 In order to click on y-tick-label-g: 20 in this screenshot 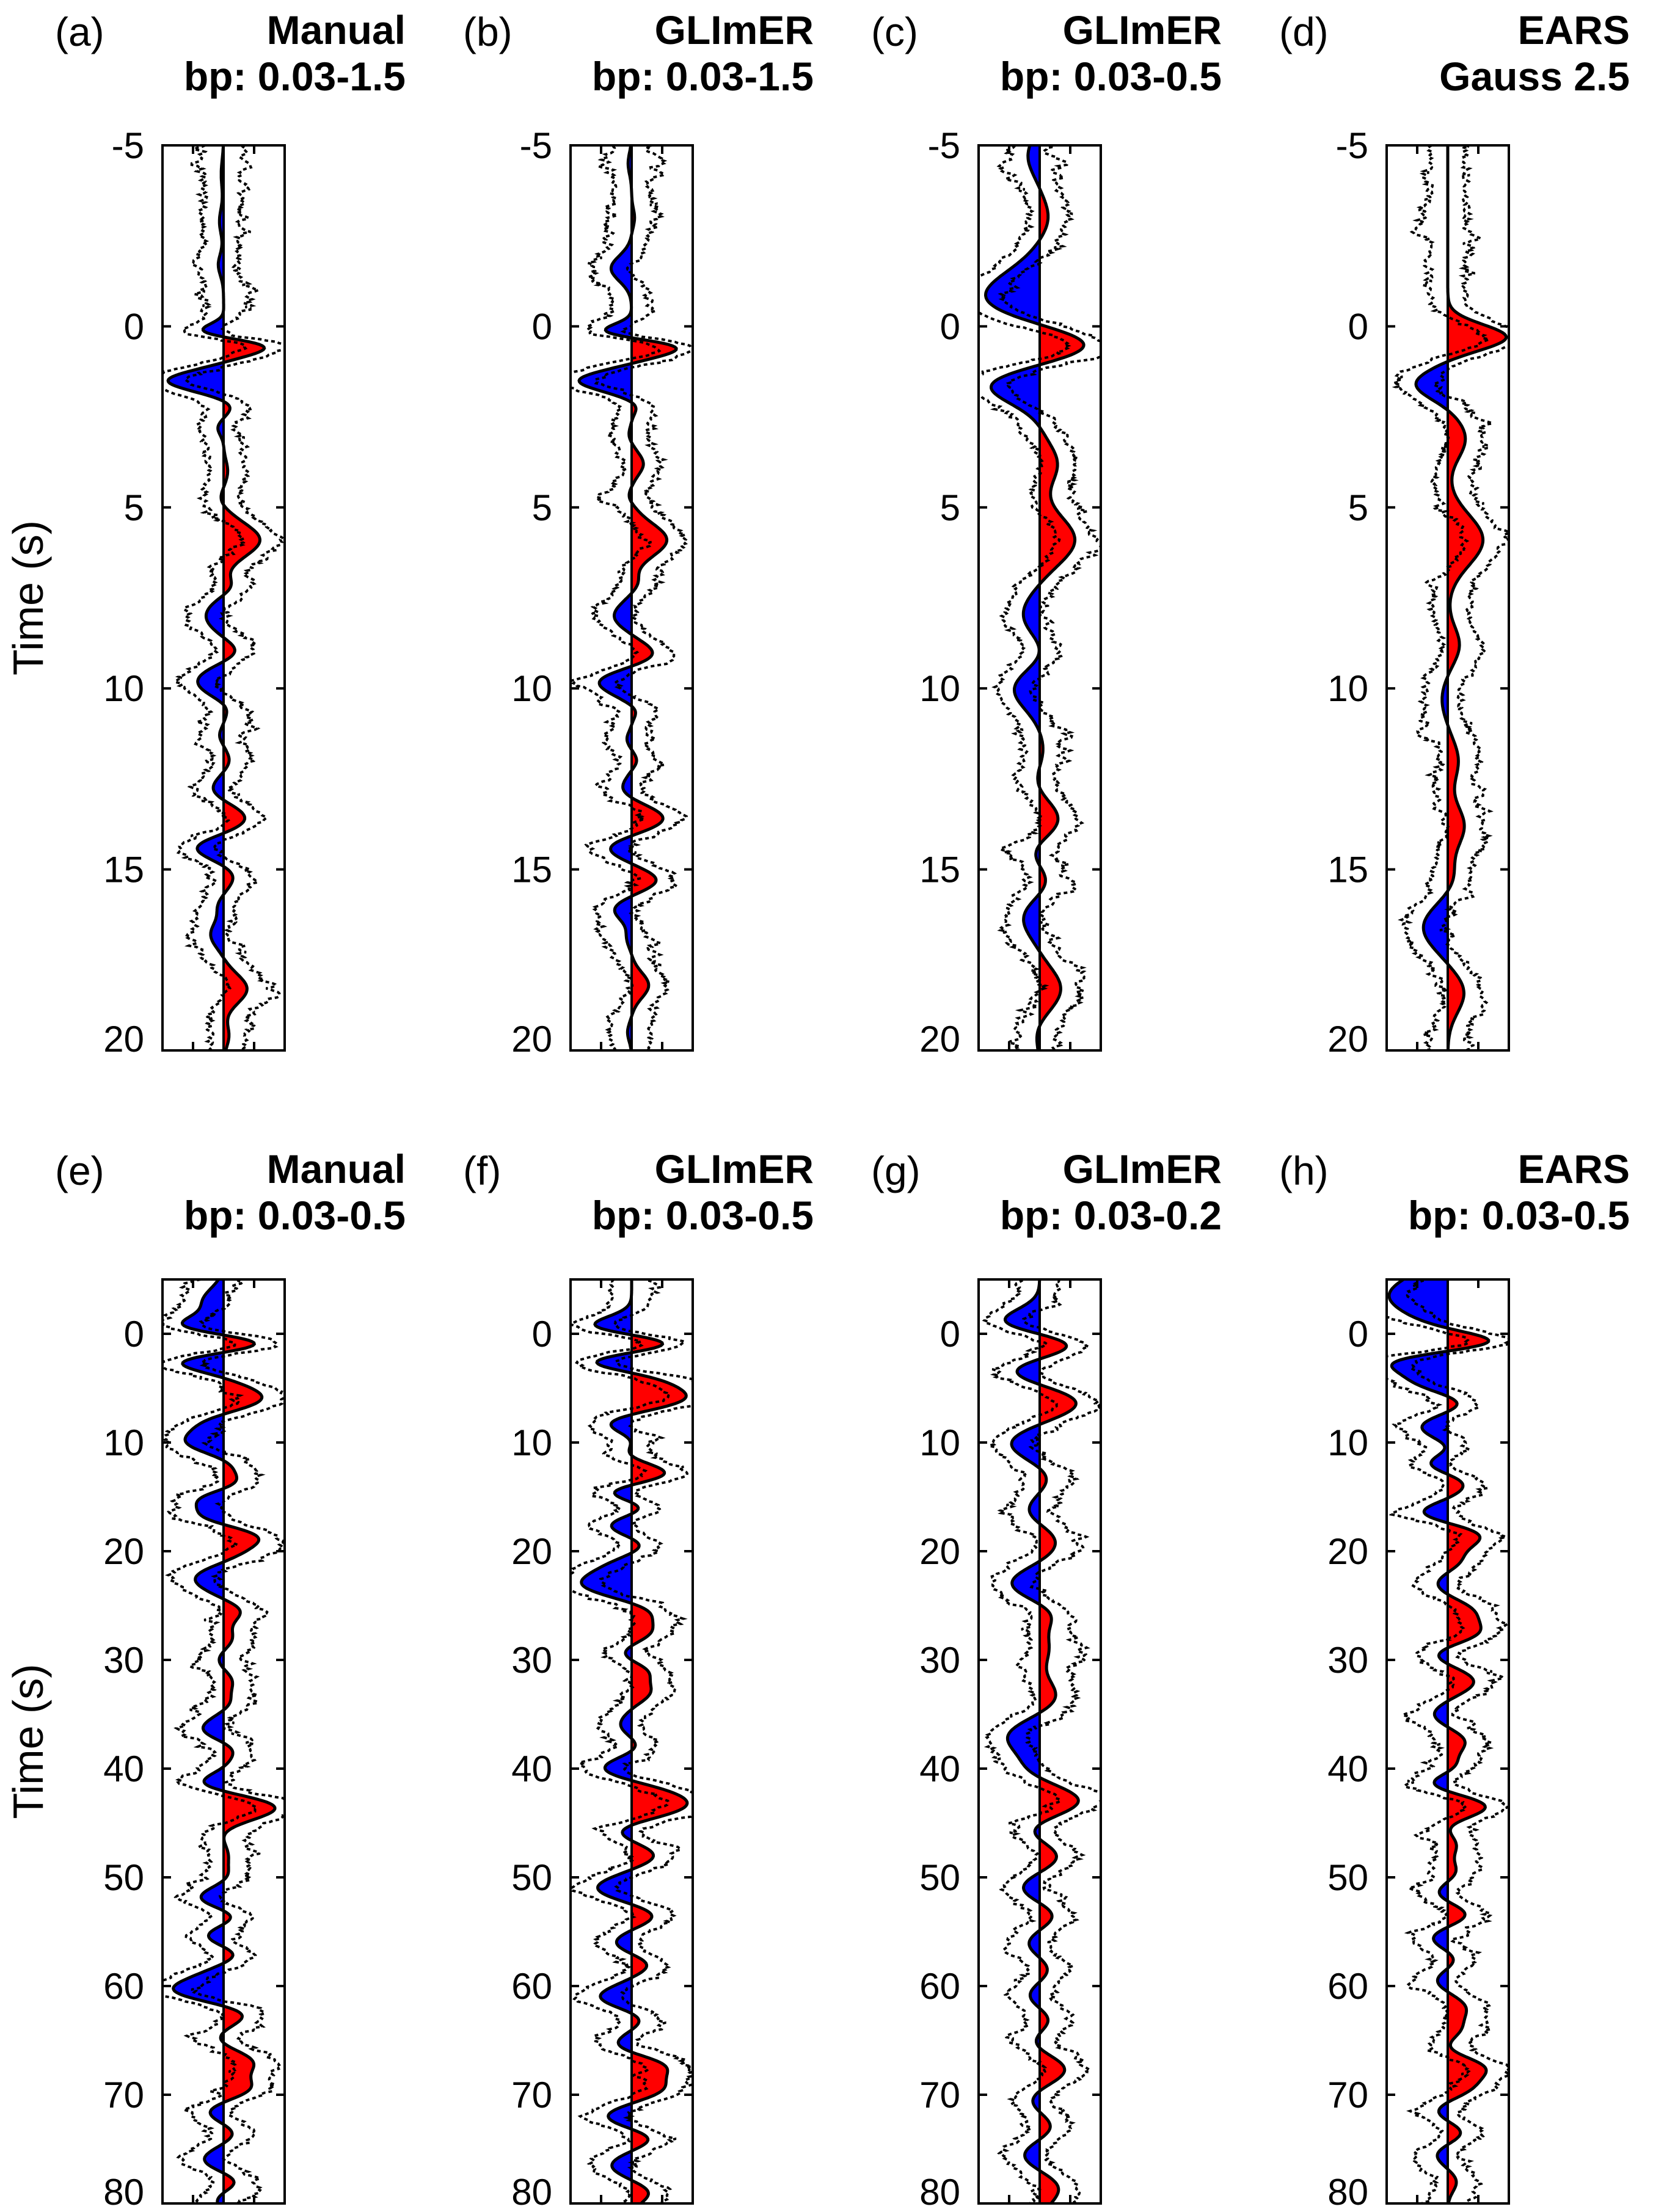, I will do `click(939, 1551)`.